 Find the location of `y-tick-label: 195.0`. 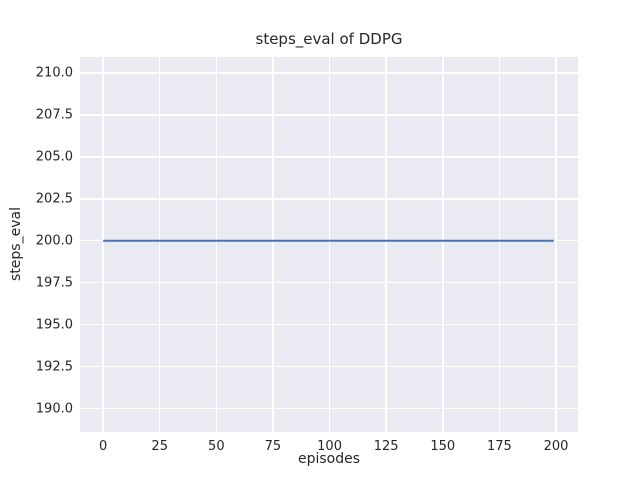

y-tick-label: 195.0 is located at coordinates (54, 325).